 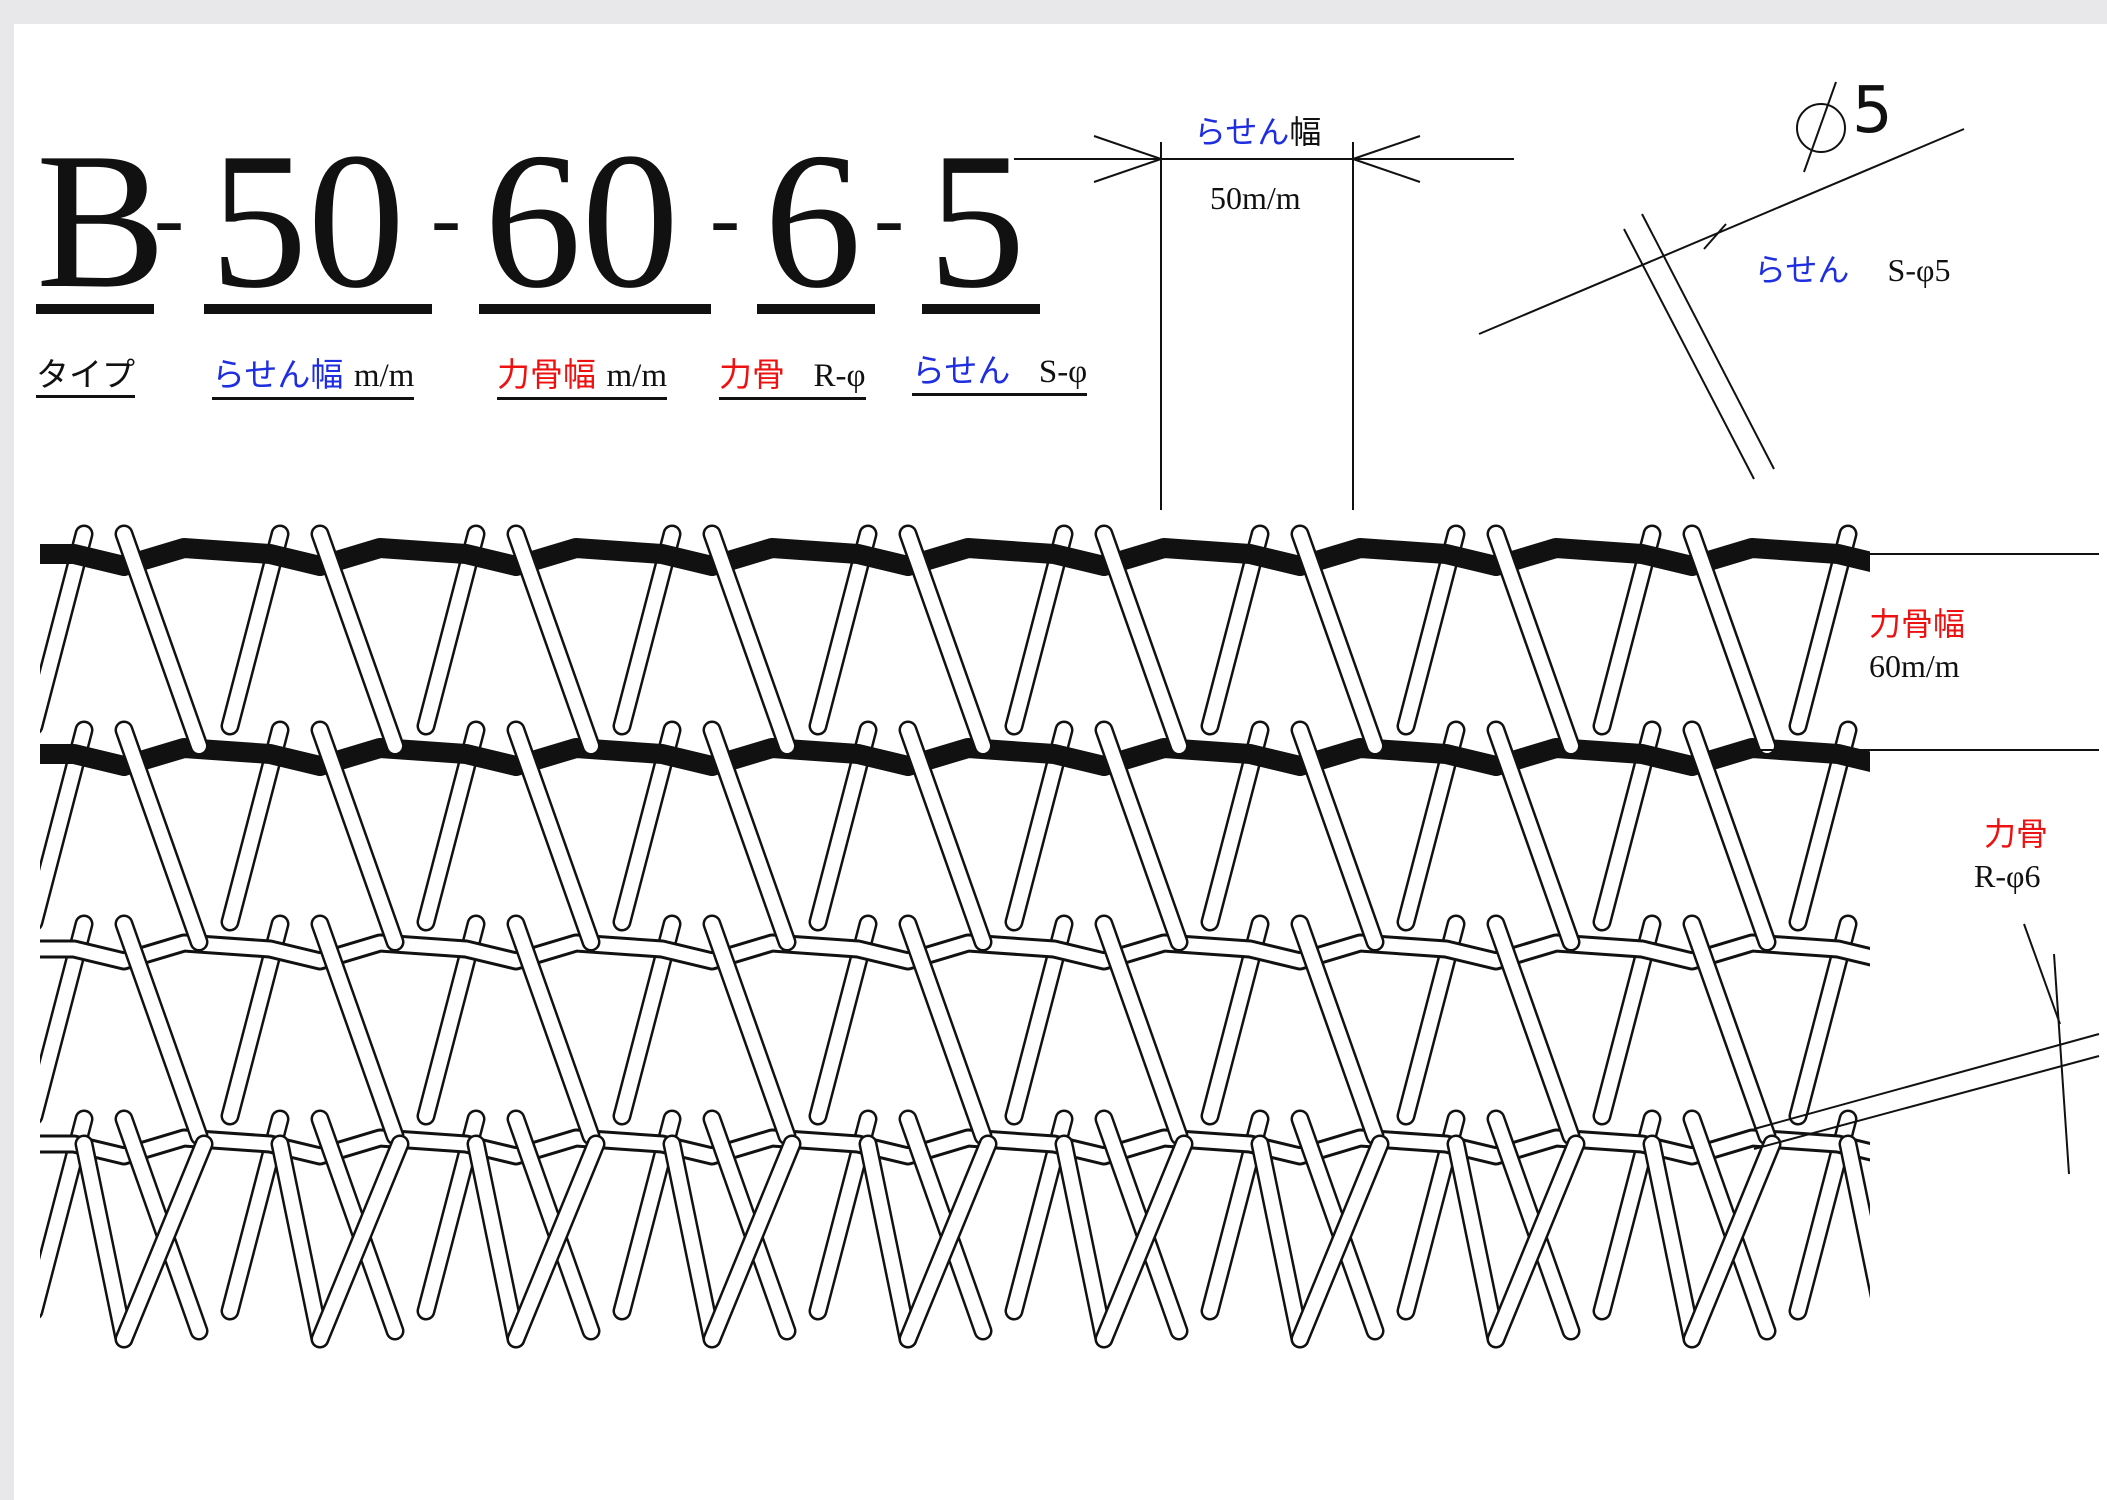 I want to click on code-type: B, so click(x=101, y=221).